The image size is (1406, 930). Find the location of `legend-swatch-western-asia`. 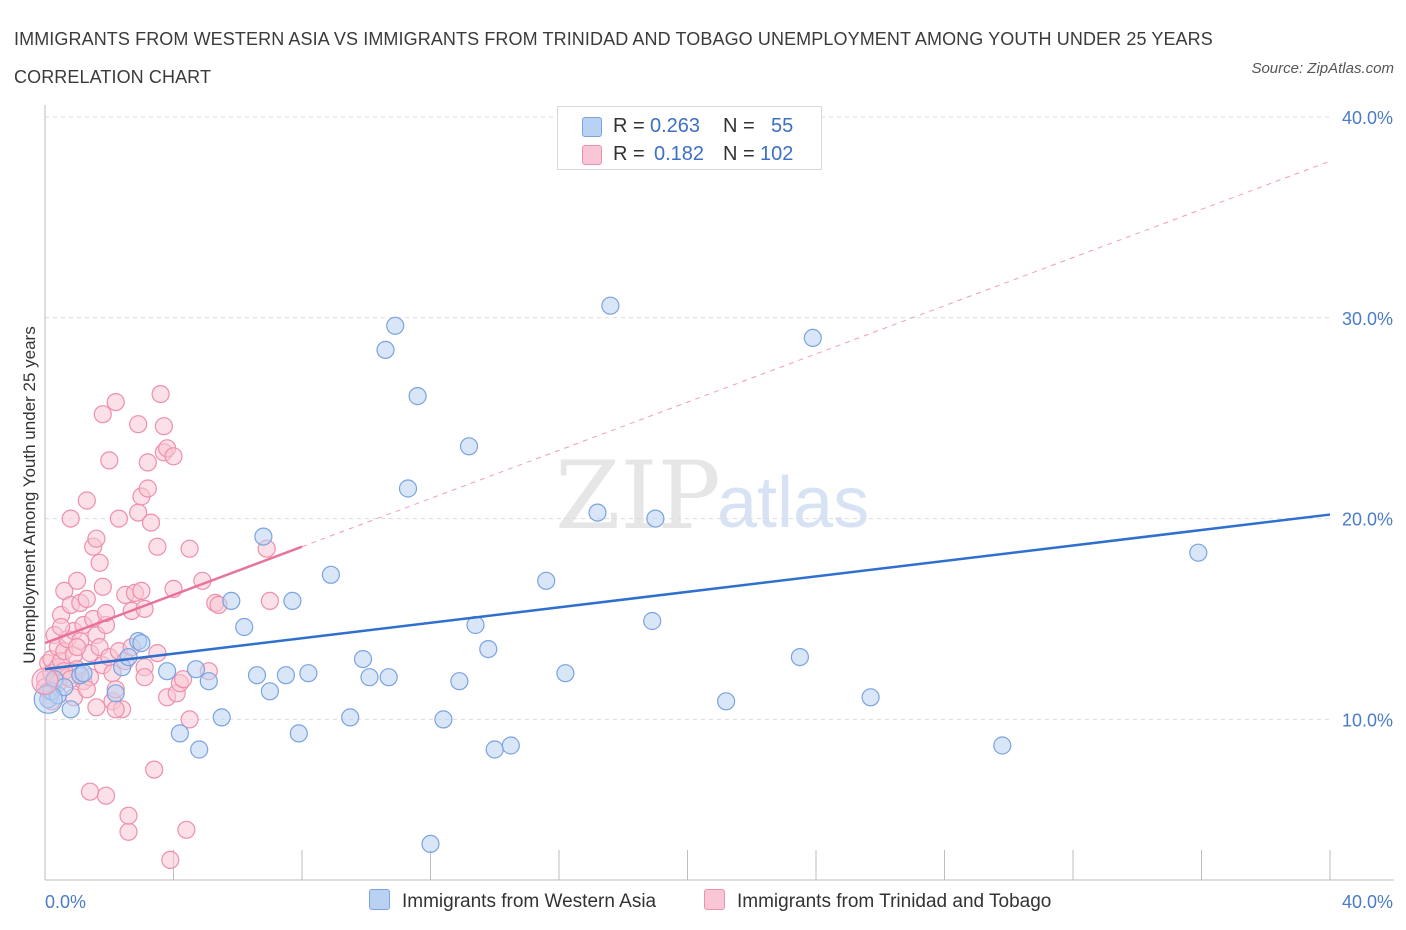

legend-swatch-western-asia is located at coordinates (592, 127).